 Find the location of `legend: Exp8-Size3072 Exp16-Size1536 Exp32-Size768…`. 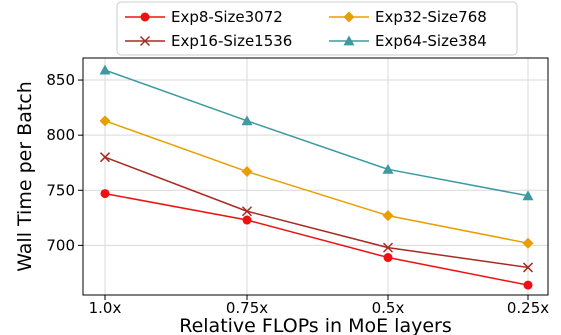

legend: Exp8-Size3072 Exp16-Size1536 Exp32-Size768… is located at coordinates (317, 28).